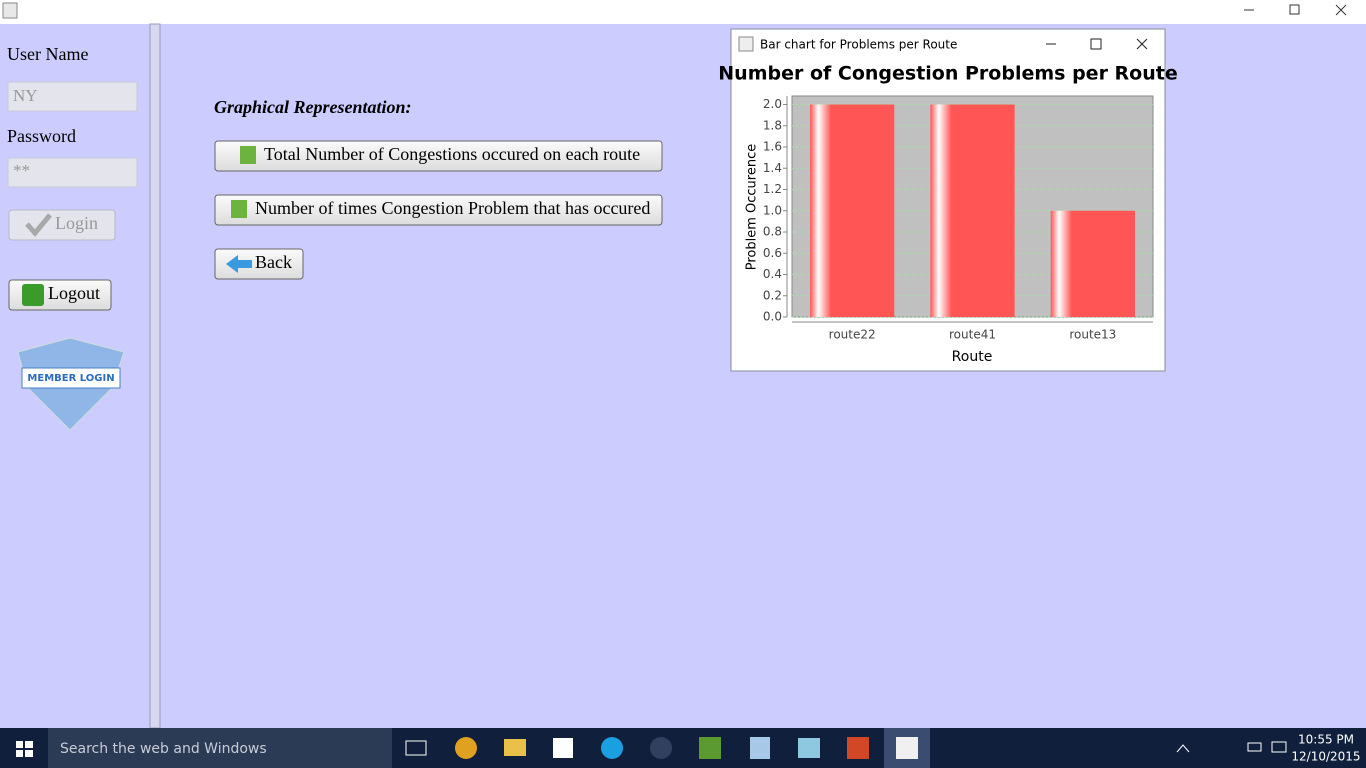  I want to click on label: User Name, so click(47, 54).